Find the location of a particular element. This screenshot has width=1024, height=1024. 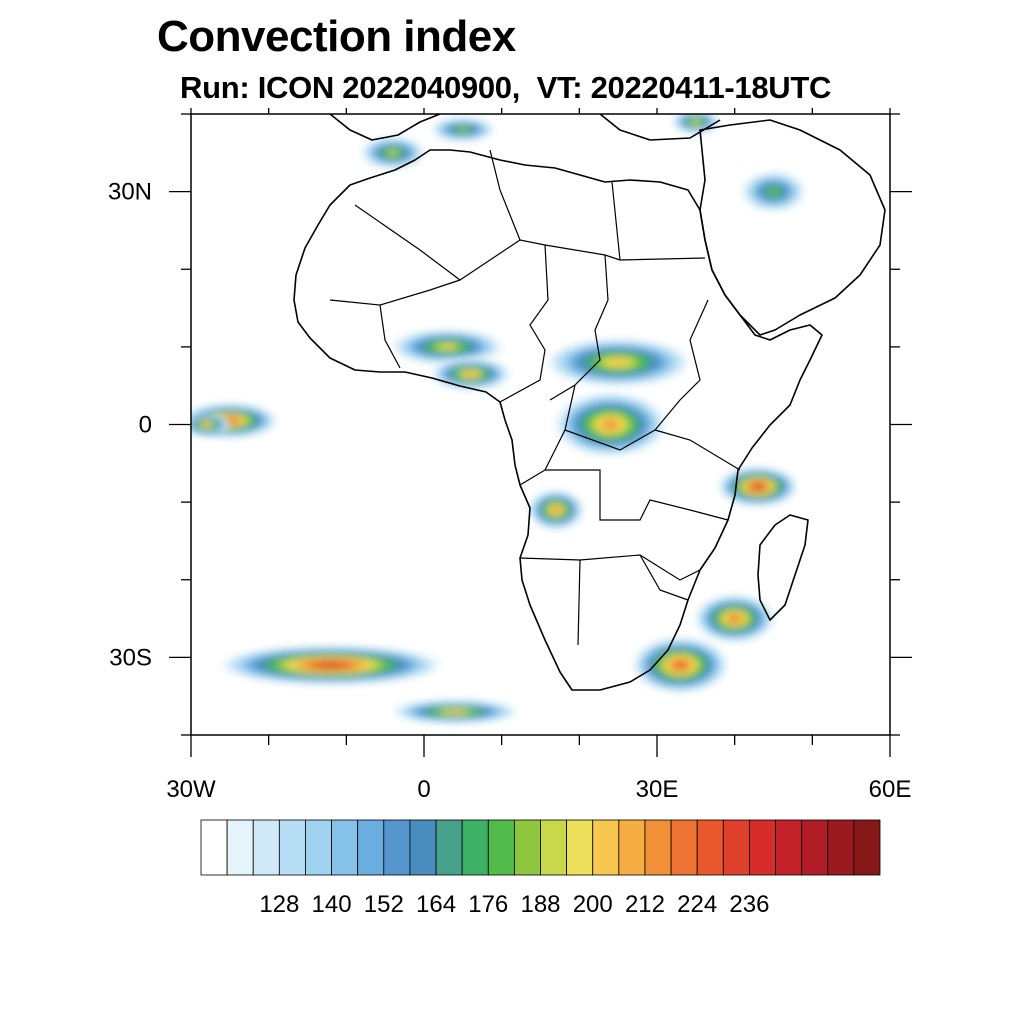

colorbar-label: 176 is located at coordinates (488, 904).